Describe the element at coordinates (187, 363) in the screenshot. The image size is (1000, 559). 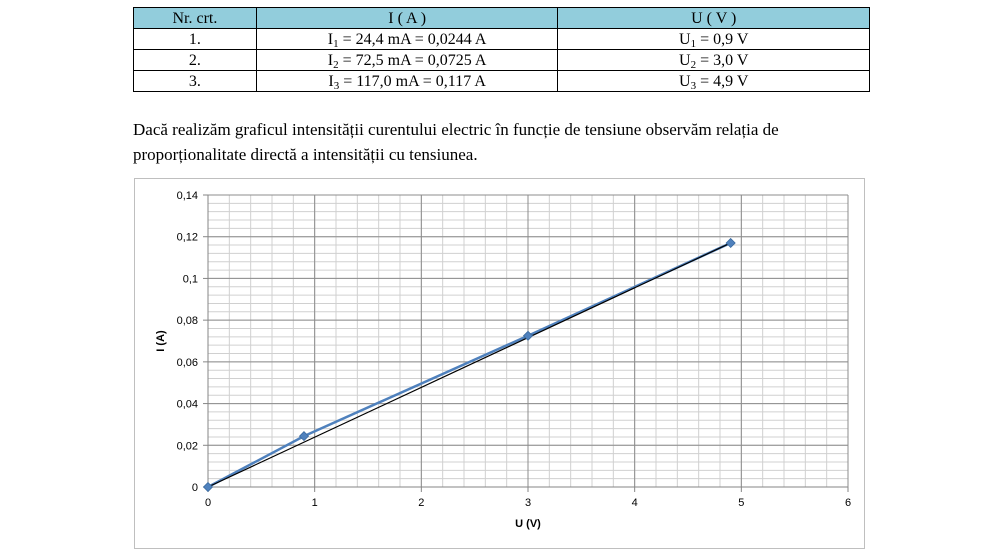
I see `y-tick-label: 0,06` at that location.